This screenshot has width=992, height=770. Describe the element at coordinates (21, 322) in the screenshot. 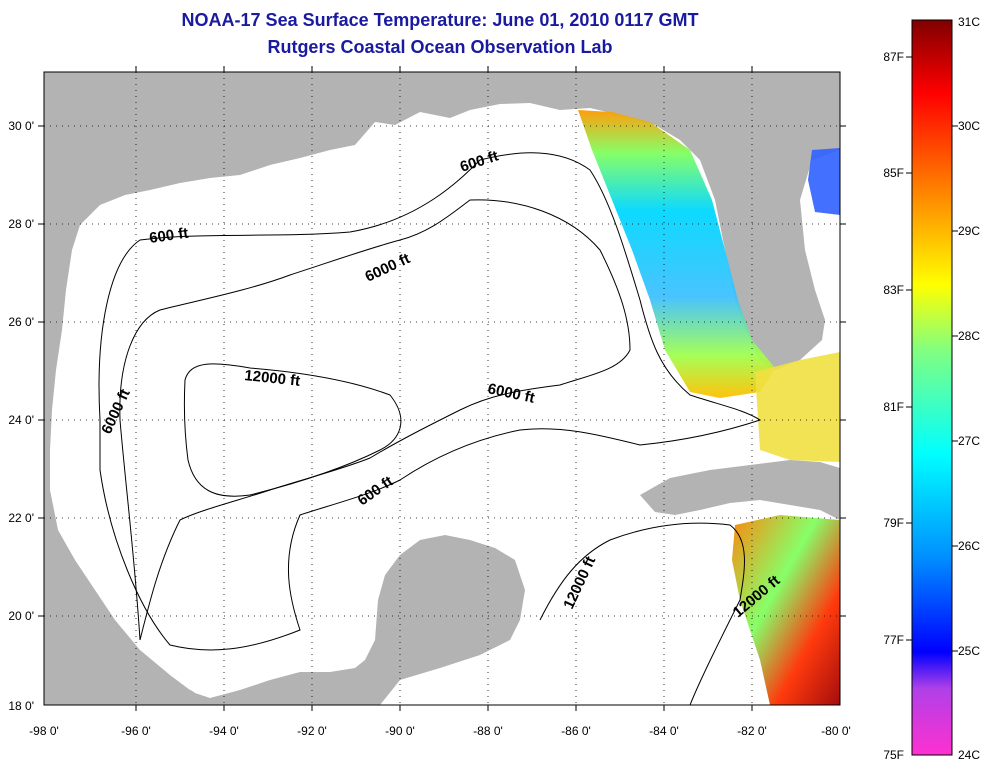

I see `lat-tick-label: 26 0'` at that location.